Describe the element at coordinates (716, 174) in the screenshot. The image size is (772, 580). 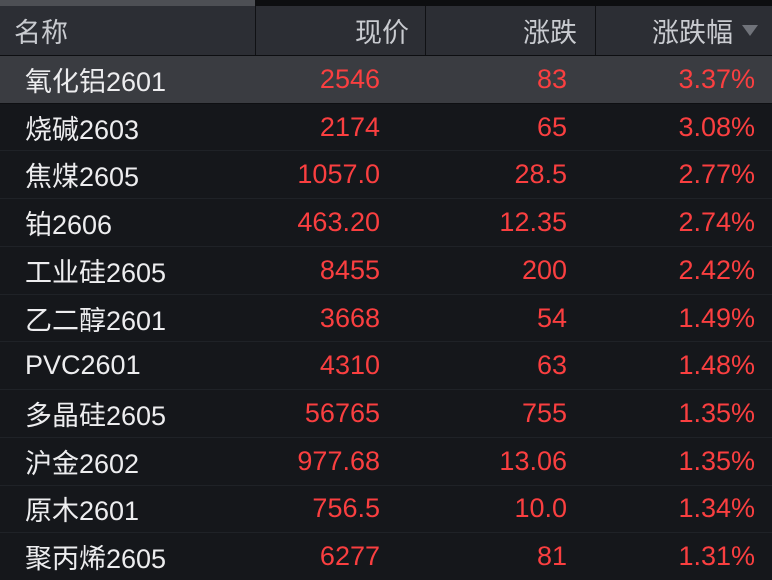
I see `change-percent: 2.77%` at that location.